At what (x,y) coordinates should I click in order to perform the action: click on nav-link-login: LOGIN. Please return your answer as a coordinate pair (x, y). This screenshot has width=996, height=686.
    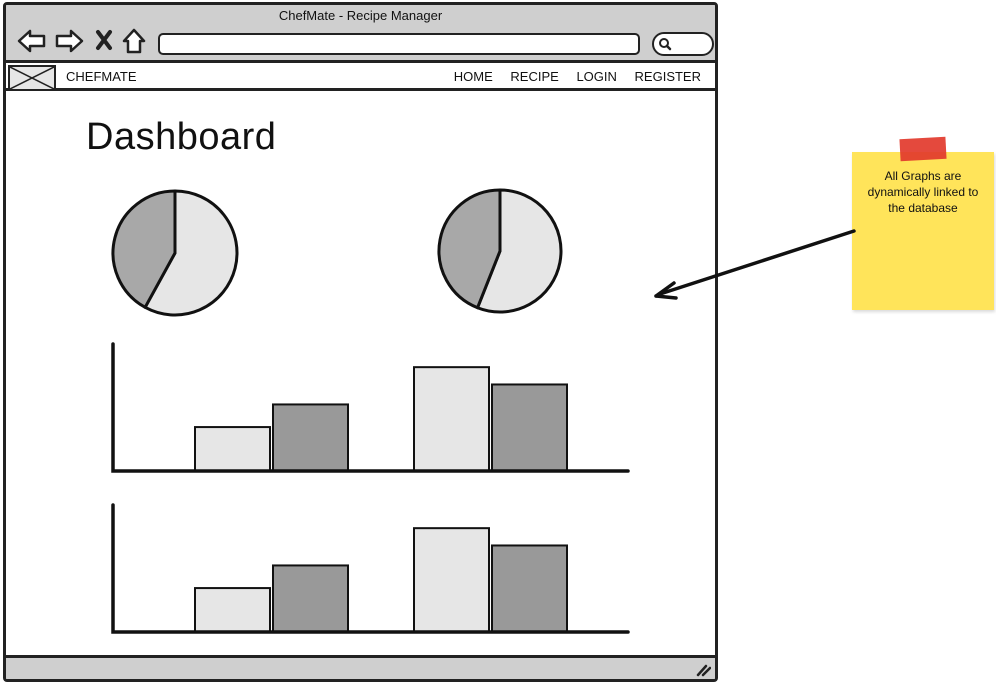
    Looking at the image, I should click on (596, 76).